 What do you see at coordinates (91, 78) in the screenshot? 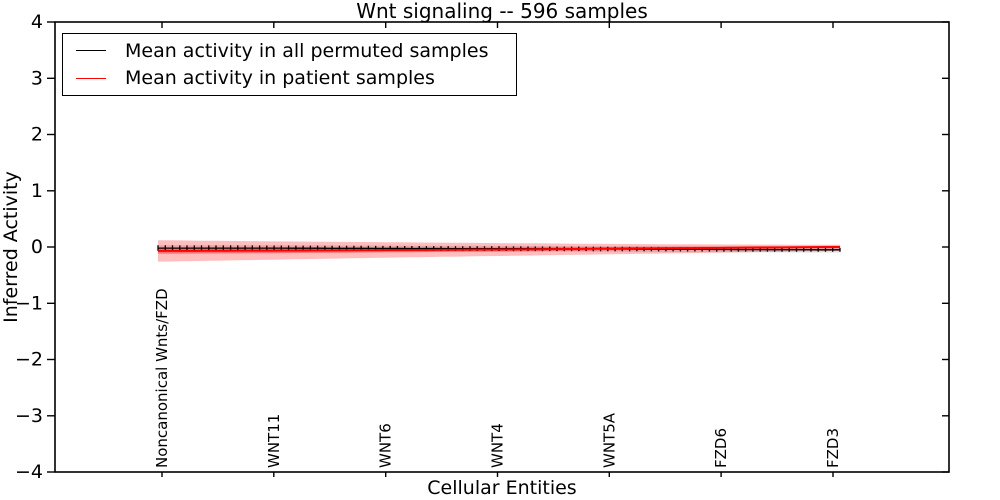
I see `patient-line-sample` at bounding box center [91, 78].